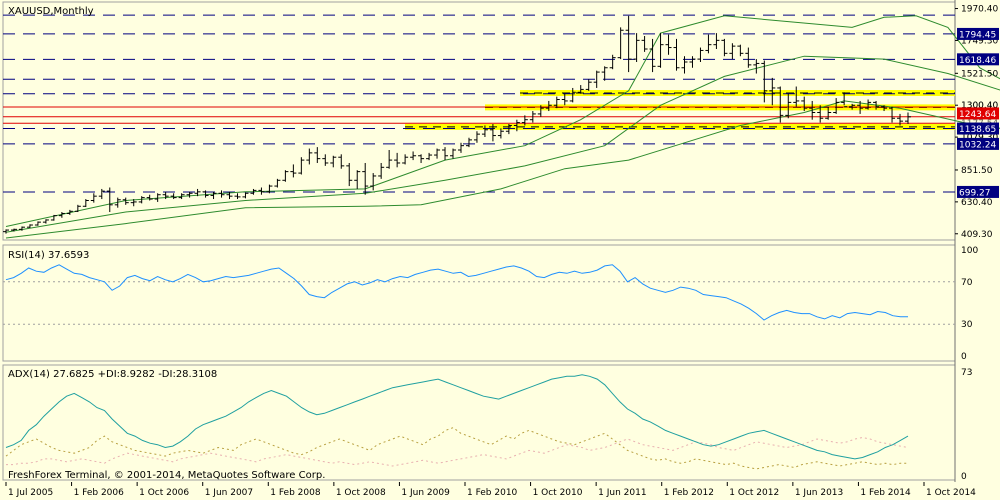 Image resolution: width=1000 pixels, height=500 pixels. I want to click on x-axis-tick-label: 1 Jul 2005, so click(30, 493).